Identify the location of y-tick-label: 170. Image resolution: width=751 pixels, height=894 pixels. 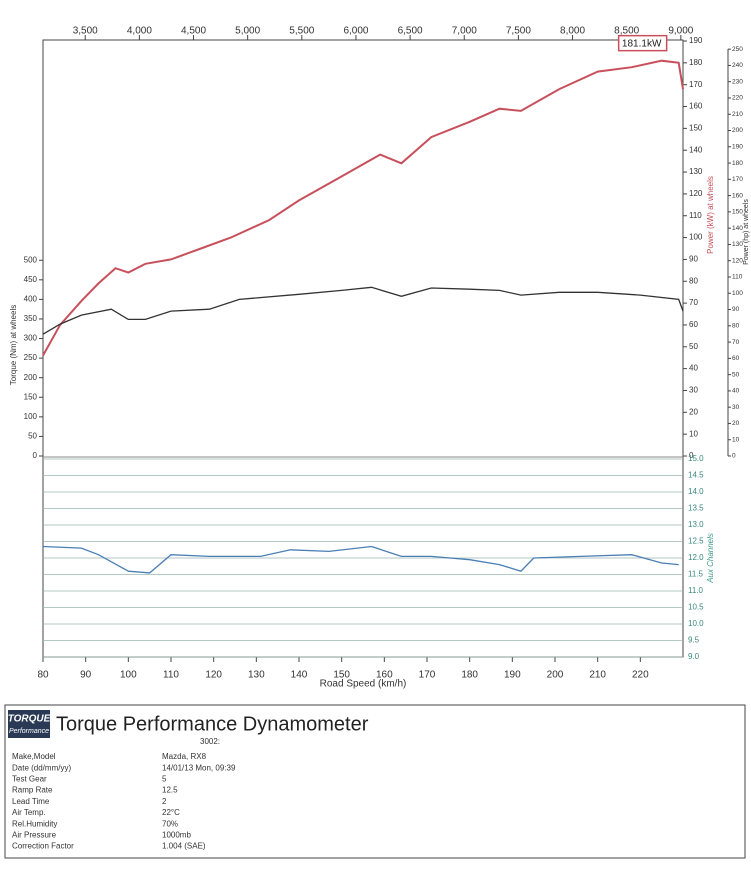
(696, 84).